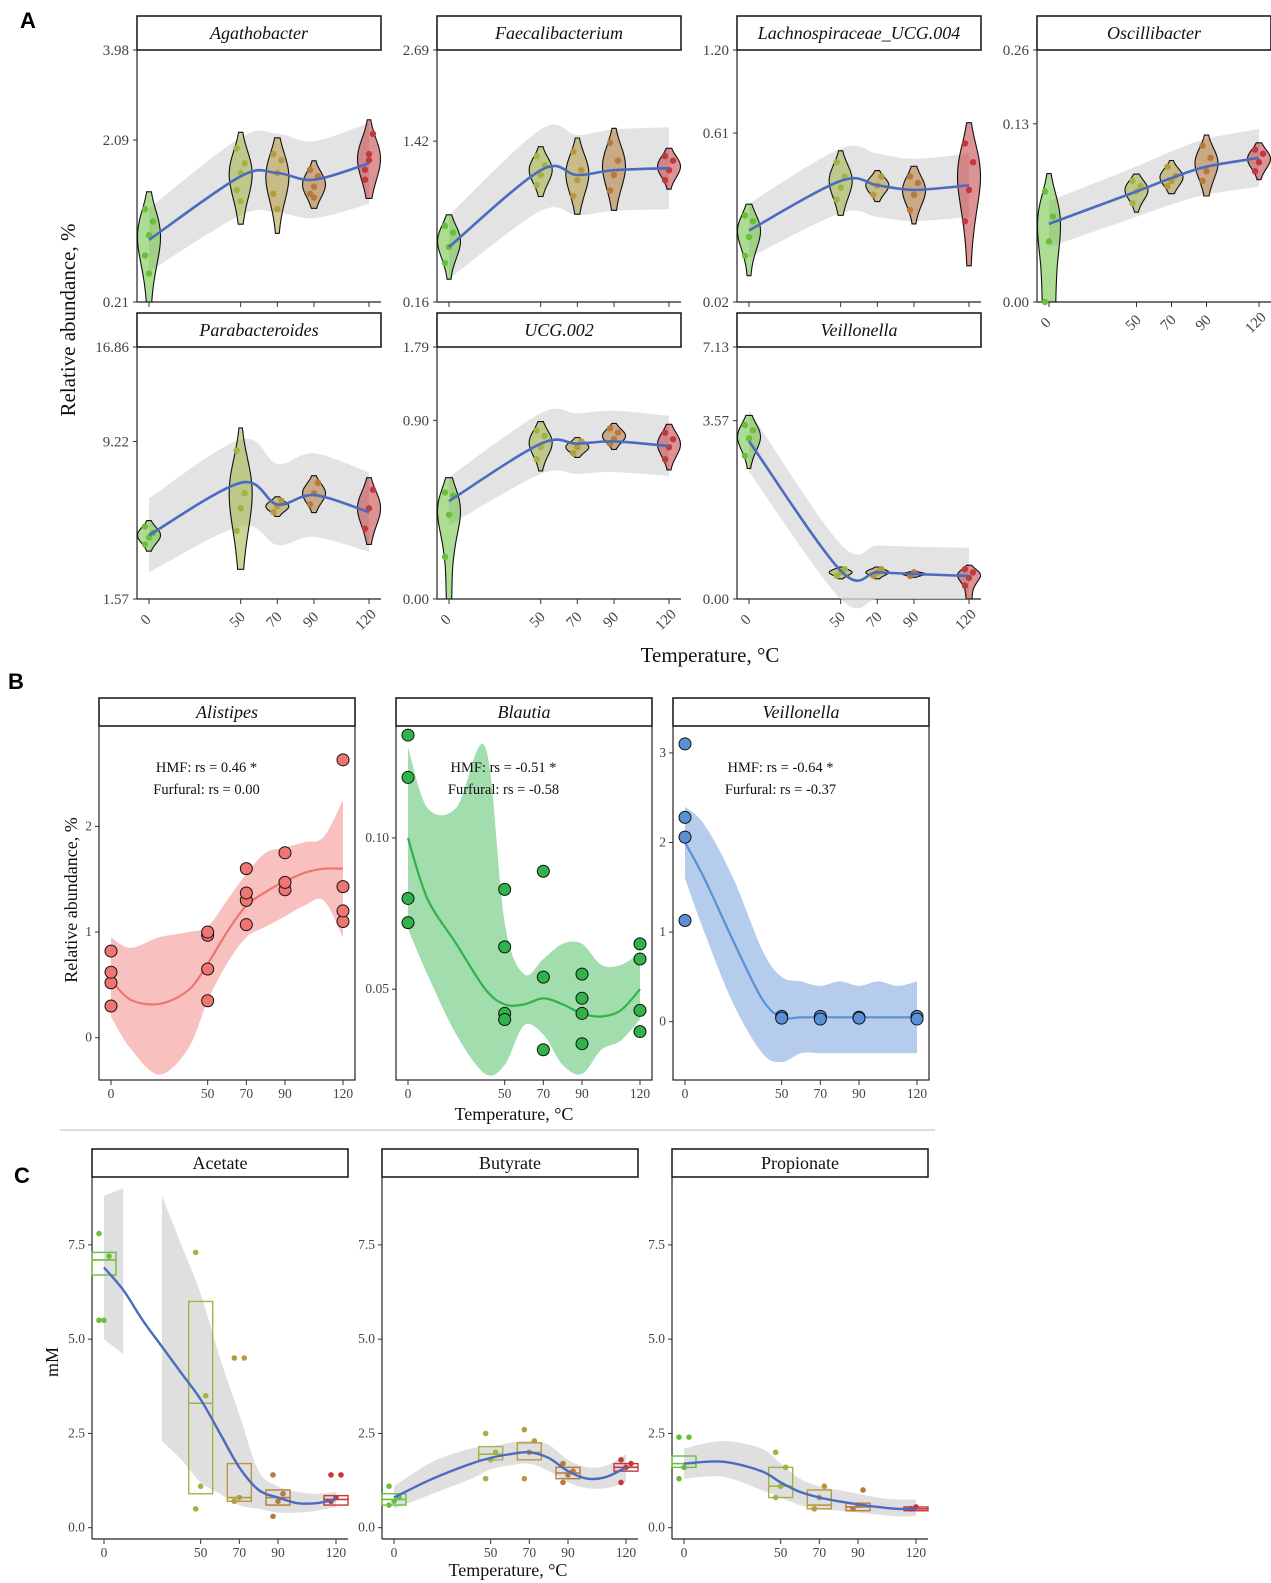  I want to click on panel-c-butyrate-x-tick-label: 0, so click(394, 1552).